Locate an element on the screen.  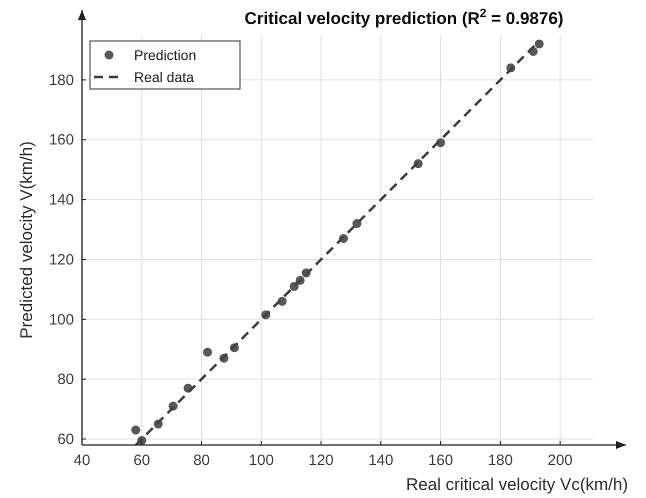
legend-label: Real data is located at coordinates (164, 77).